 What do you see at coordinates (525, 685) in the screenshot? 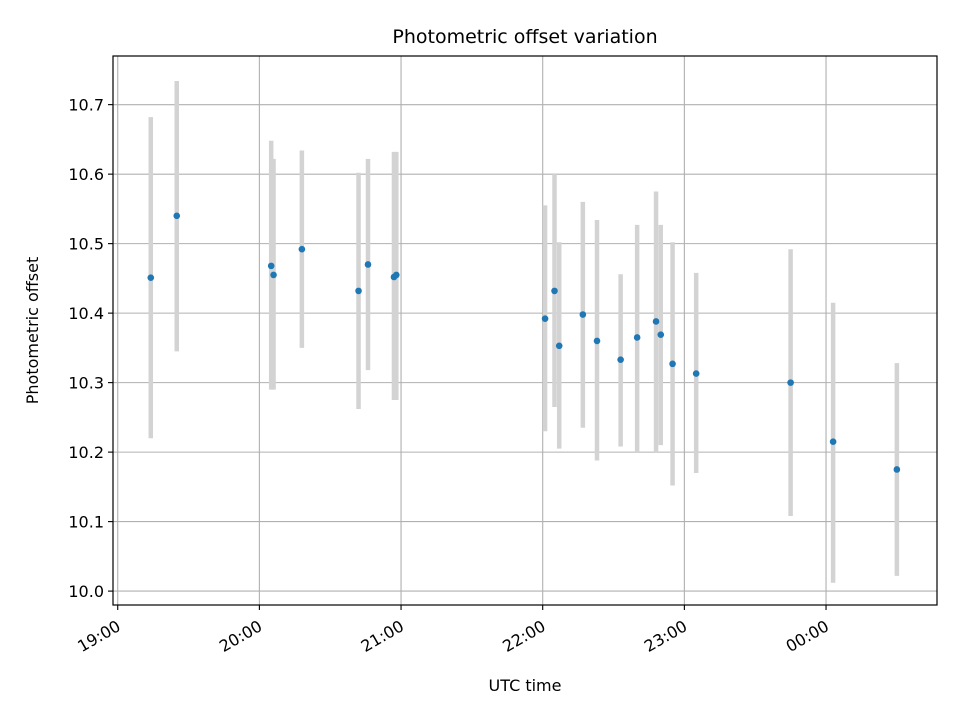
I see `x-axis-label: UTC time` at bounding box center [525, 685].